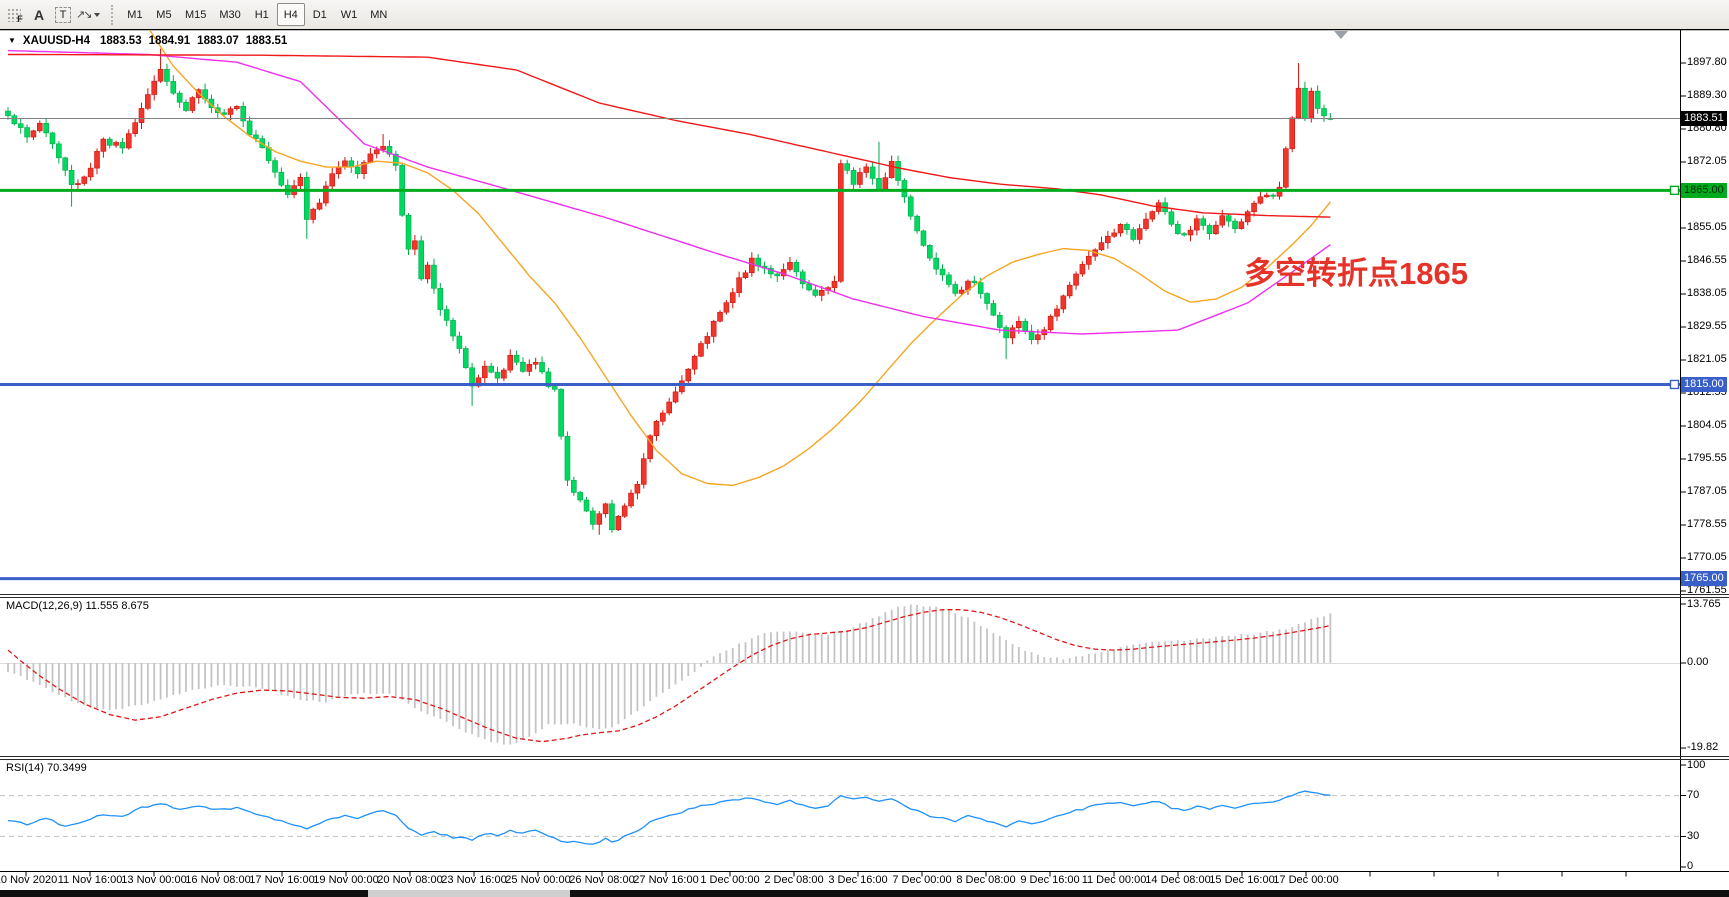  Describe the element at coordinates (1707, 524) in the screenshot. I see `price-axis-label: 1778.55` at that location.